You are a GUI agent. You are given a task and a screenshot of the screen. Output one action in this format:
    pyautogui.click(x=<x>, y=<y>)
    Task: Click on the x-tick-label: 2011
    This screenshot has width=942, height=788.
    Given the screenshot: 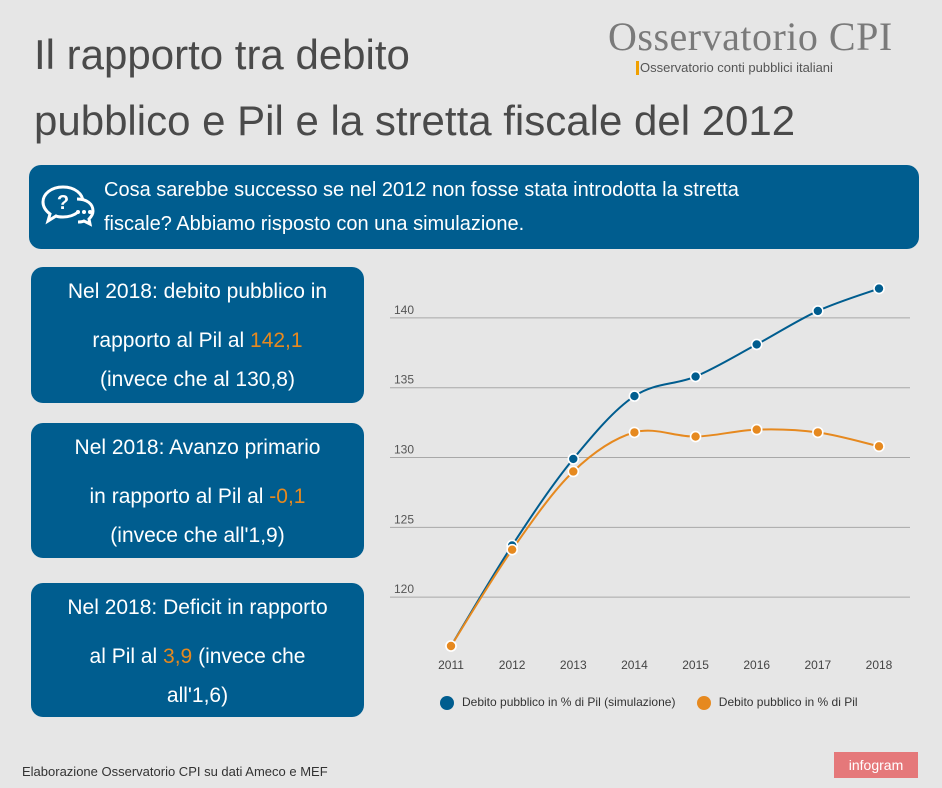 What is the action you would take?
    pyautogui.click(x=451, y=665)
    